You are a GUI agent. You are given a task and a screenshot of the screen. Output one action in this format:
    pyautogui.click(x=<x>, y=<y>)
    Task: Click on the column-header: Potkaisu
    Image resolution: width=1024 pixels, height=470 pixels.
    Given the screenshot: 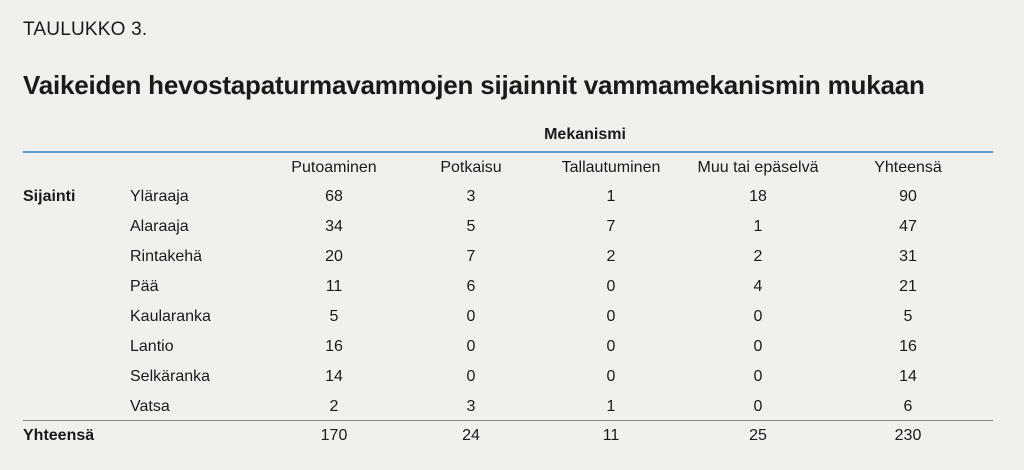 What is the action you would take?
    pyautogui.click(x=471, y=167)
    